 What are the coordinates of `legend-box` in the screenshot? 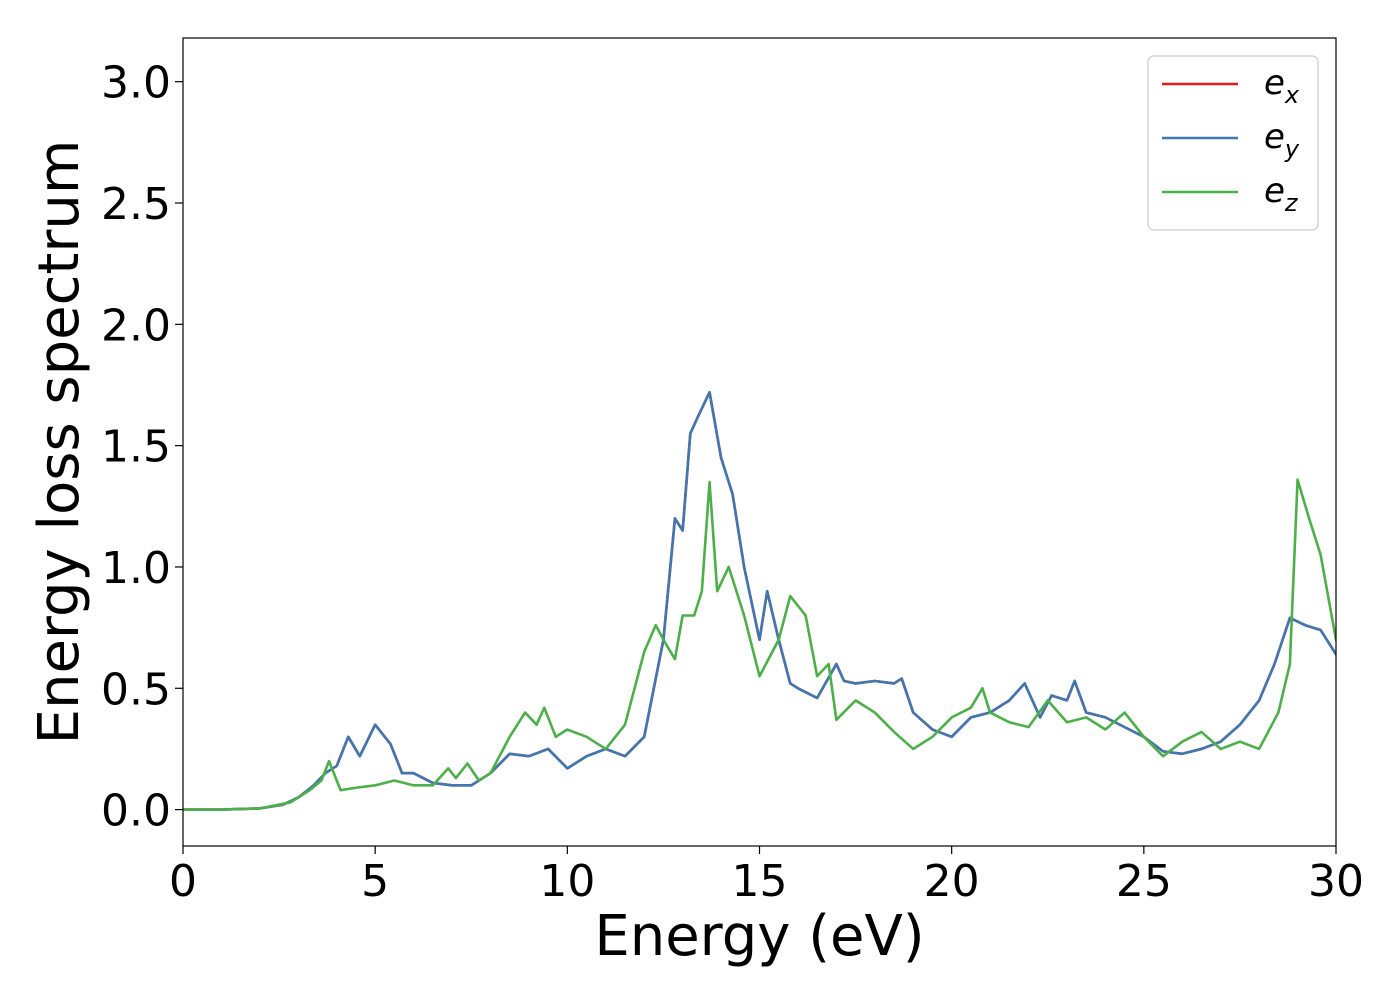 It's located at (1233, 143).